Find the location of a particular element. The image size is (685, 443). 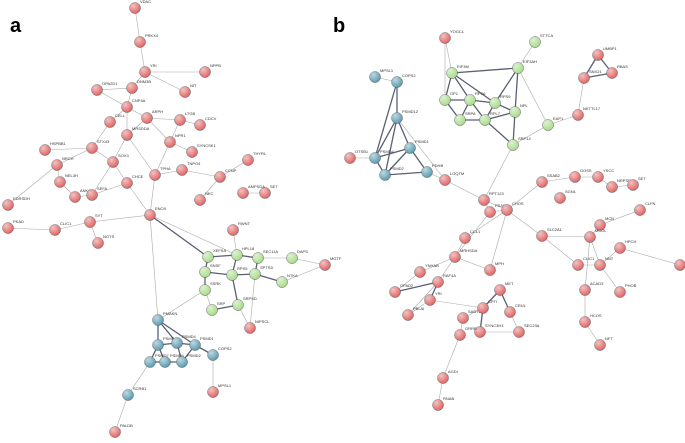

panel-label: a is located at coordinates (16, 26).